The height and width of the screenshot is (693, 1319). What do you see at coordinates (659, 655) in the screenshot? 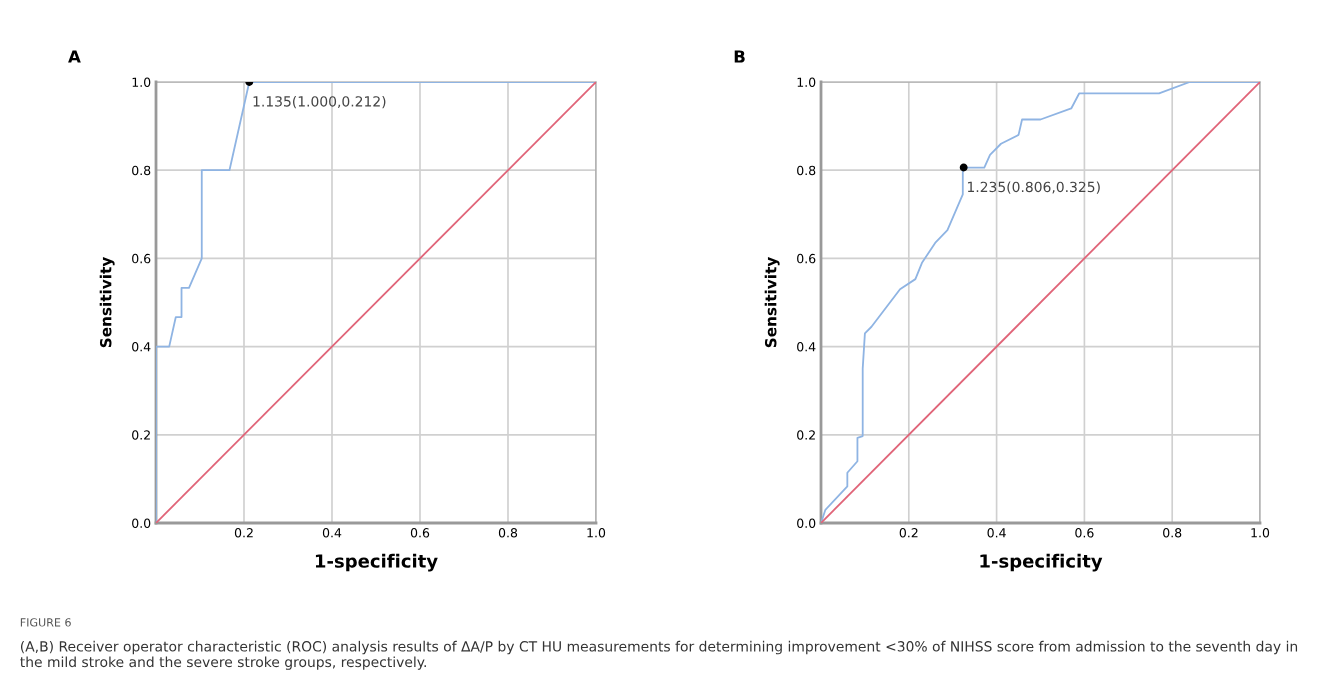
I see `text: (A,B) Receiver operator characteristic (ROC) analysis results of ΔA/P by CT HU measurements for determining improvement <30% of NIHSS score from admission to the seventh day in the mild stroke and the severe stroke groups, respectively.` at bounding box center [659, 655].